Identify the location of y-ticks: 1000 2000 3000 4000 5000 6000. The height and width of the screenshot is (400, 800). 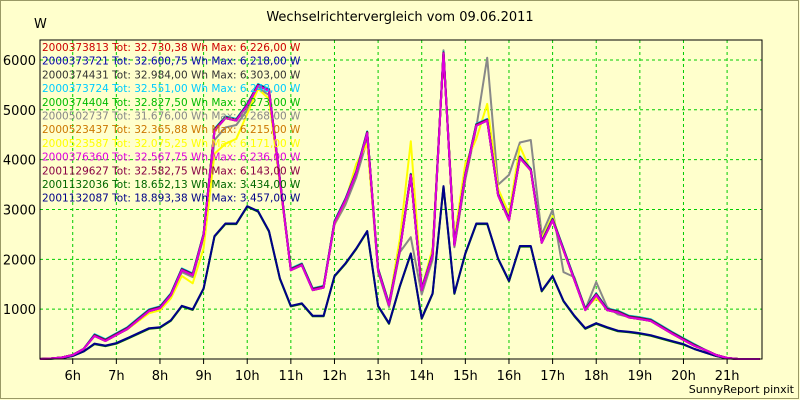
(19, 186).